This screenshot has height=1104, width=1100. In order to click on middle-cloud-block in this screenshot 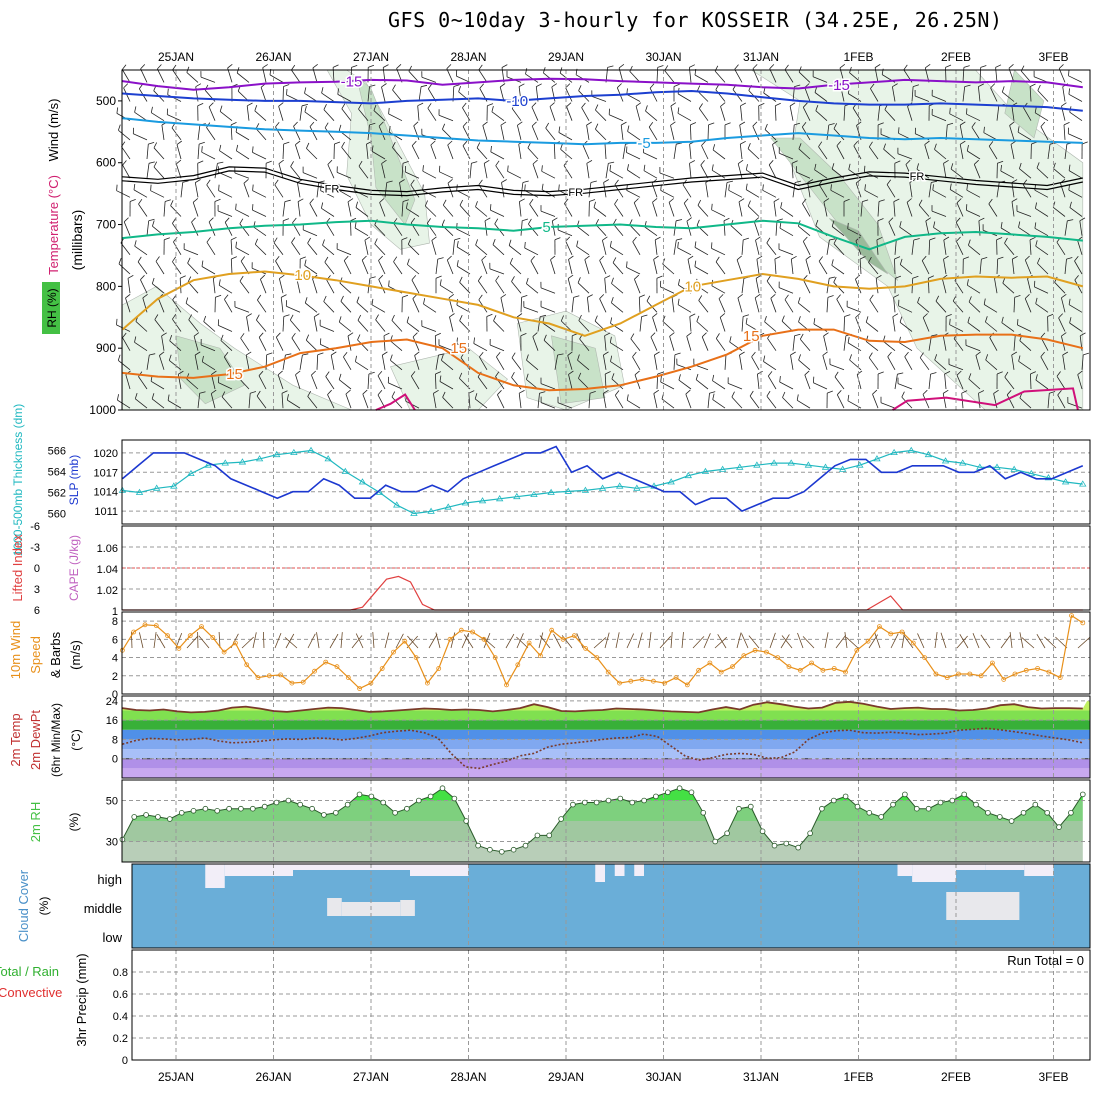, I will do `click(407, 908)`.